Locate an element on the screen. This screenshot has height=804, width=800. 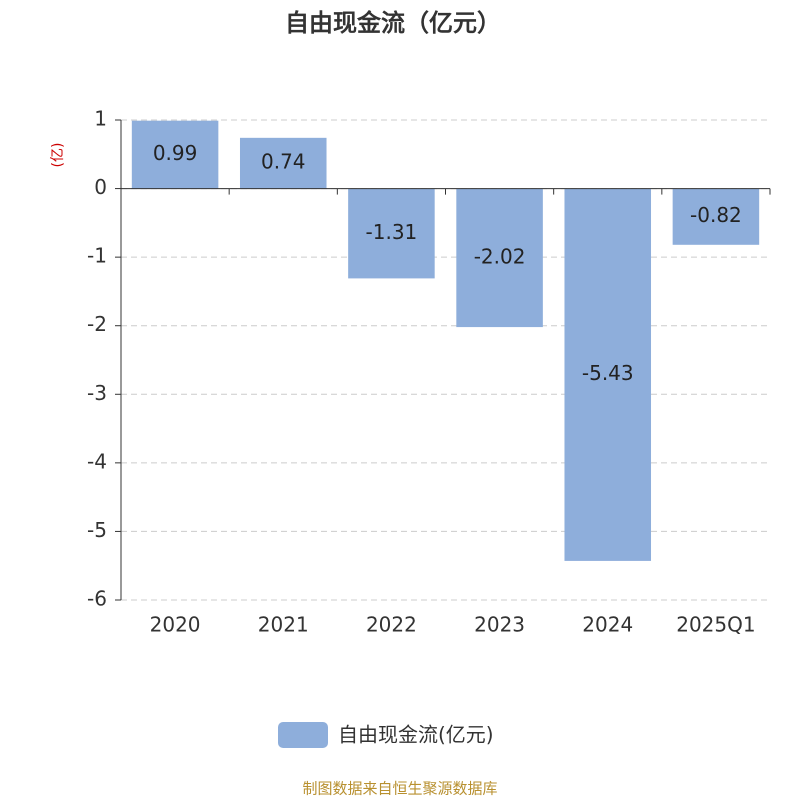
x-tick-label: 2020 is located at coordinates (175, 625).